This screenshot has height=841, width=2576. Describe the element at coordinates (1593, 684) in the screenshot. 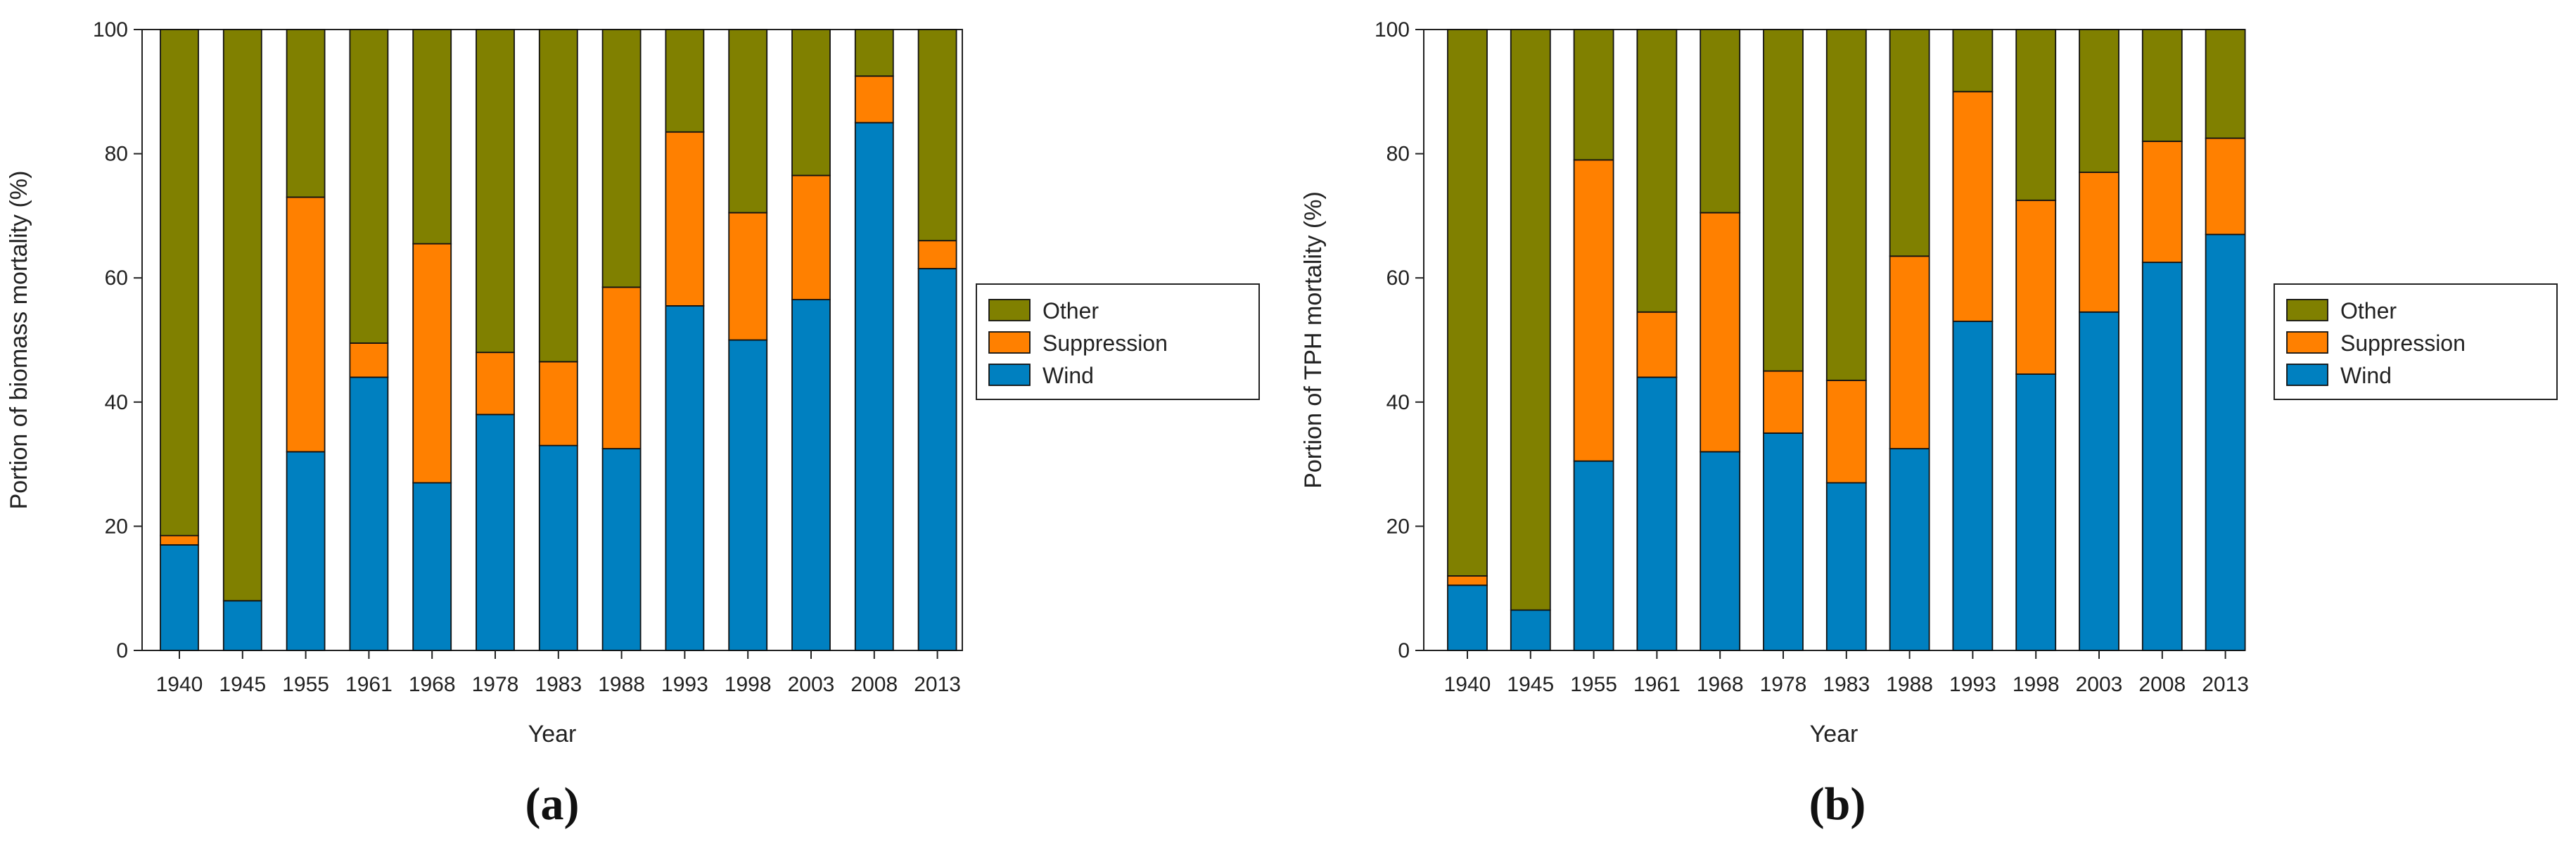

I see `x-tick-label: 1955` at that location.